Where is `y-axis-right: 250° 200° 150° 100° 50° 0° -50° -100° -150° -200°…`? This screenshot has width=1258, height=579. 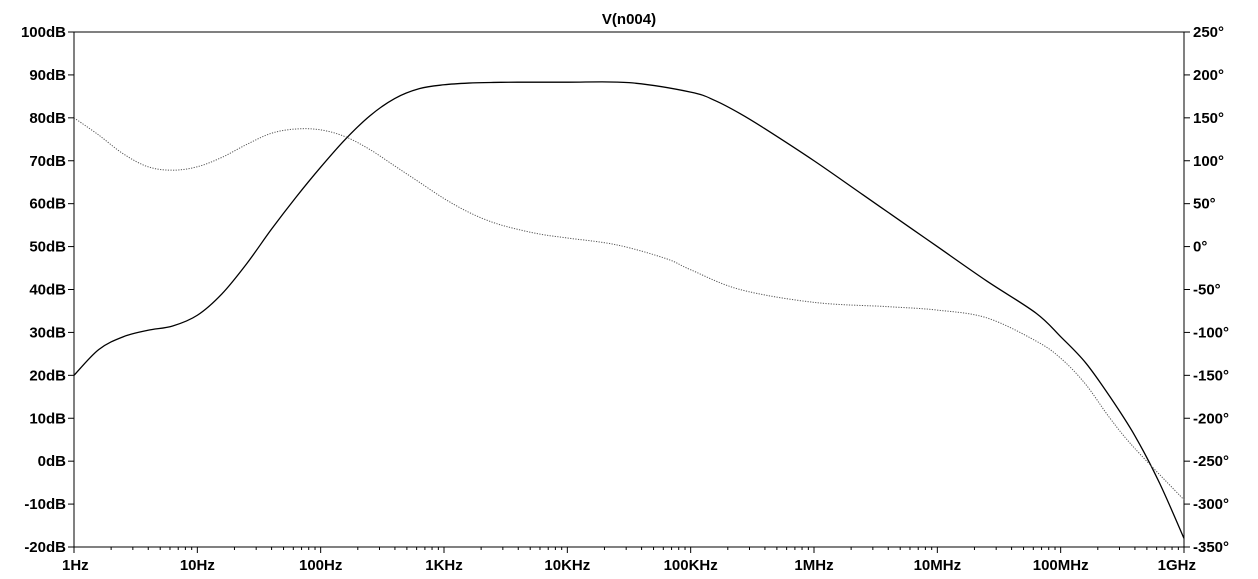 y-axis-right: 250° 200° 150° 100° 50° 0° -50° -100° -150° -200°… is located at coordinates (1206, 290).